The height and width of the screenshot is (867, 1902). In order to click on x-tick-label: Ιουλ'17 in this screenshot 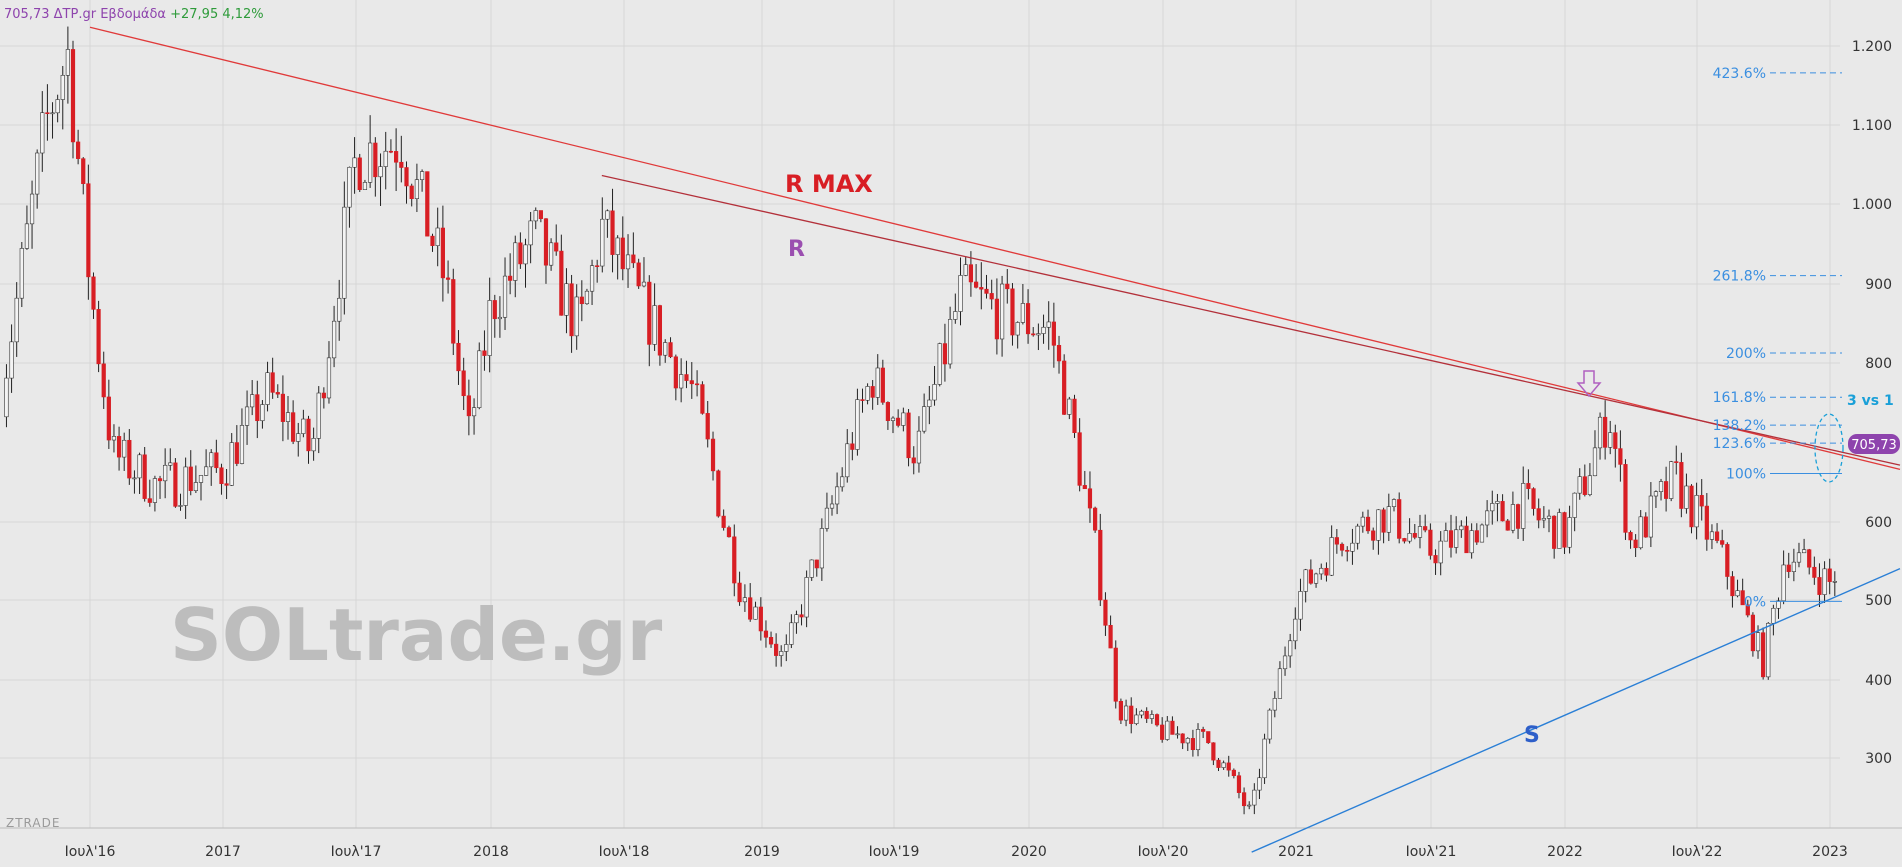, I will do `click(356, 852)`.